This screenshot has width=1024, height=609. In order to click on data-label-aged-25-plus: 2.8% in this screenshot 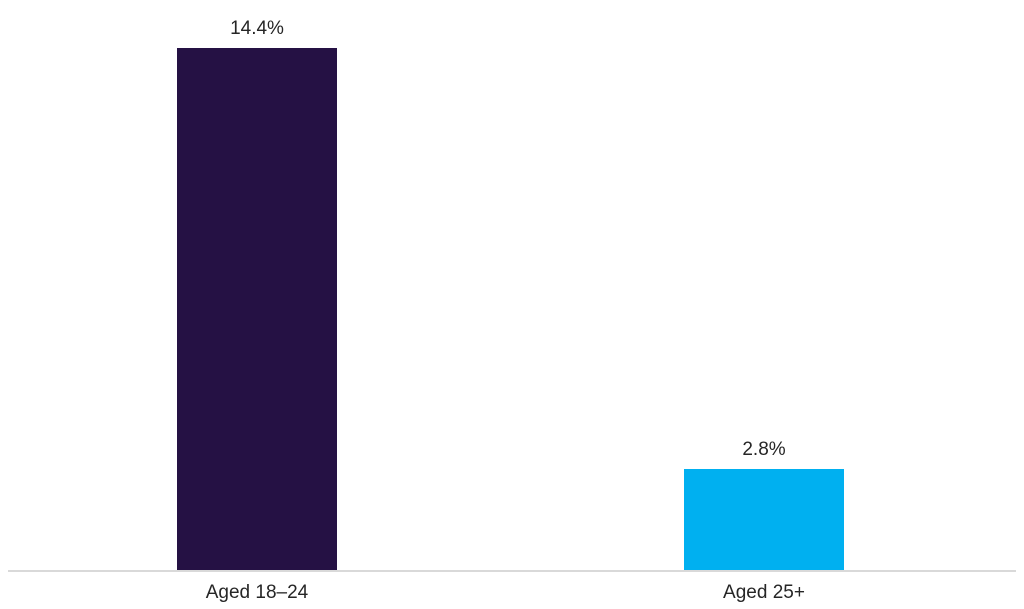, I will do `click(764, 449)`.